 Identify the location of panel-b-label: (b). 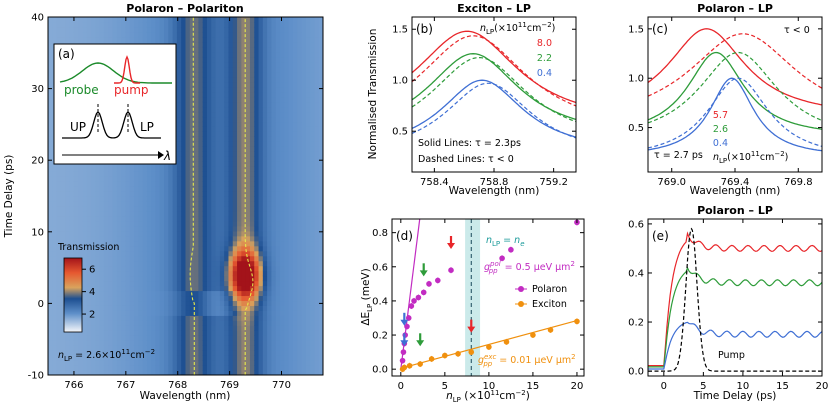
(424, 29).